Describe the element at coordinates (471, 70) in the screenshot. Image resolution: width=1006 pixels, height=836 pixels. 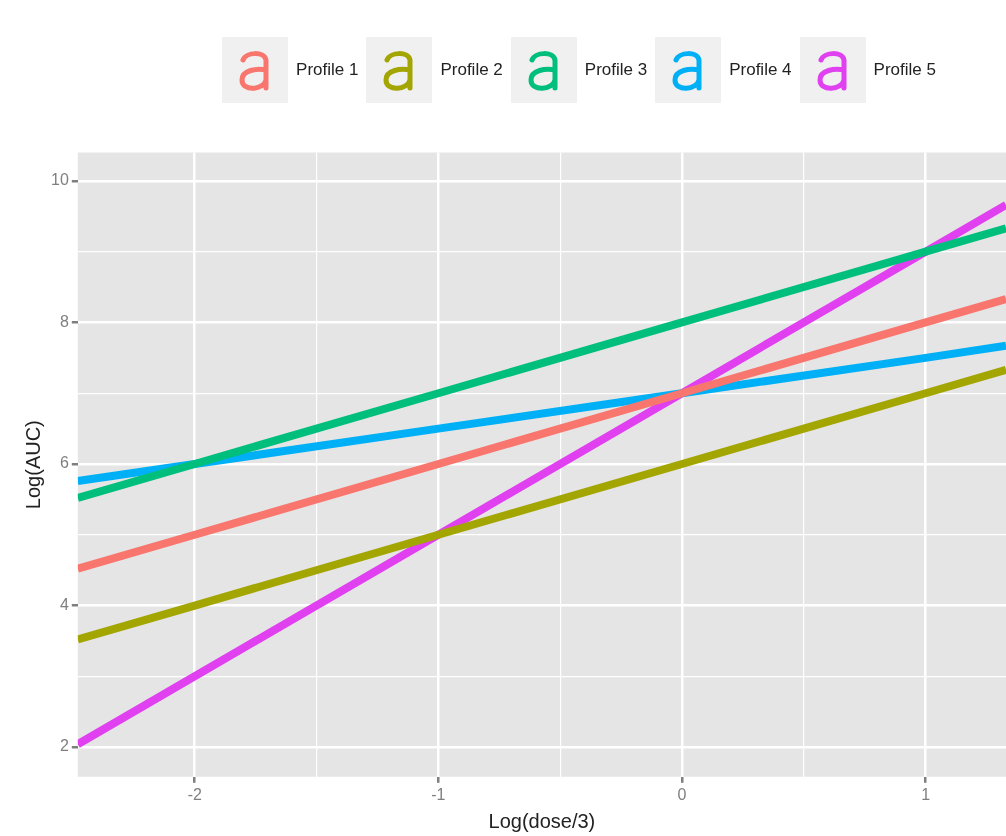
I see `legend-label: Profile 2` at that location.